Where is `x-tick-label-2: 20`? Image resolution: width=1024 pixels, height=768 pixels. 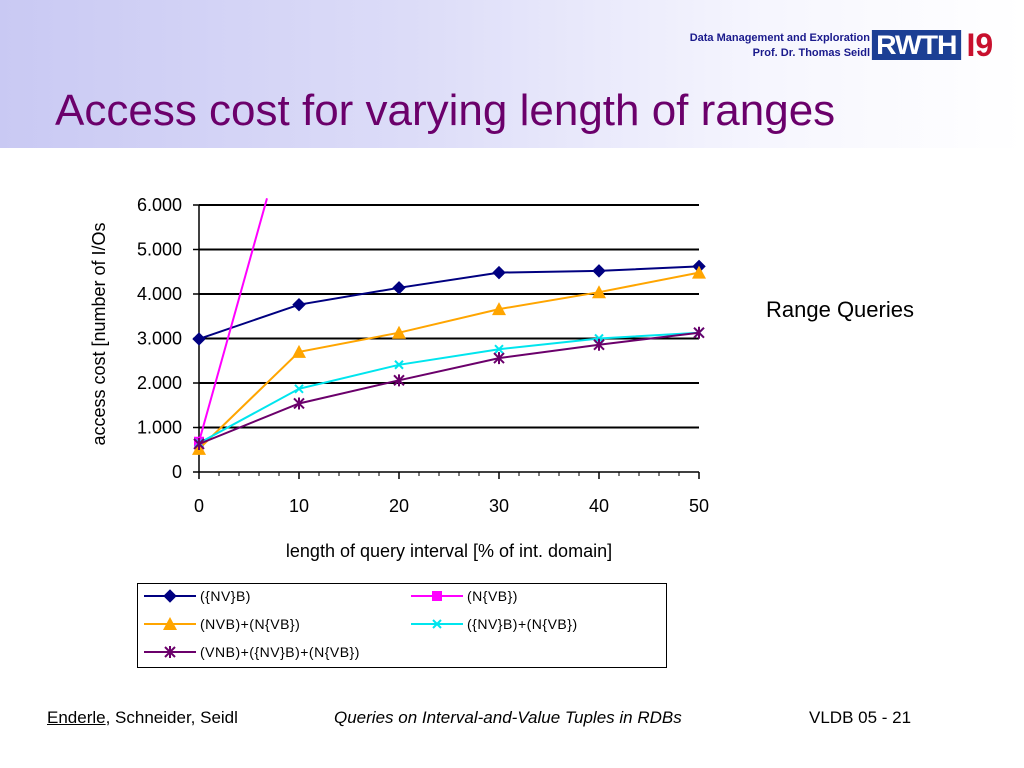
x-tick-label-2: 20 is located at coordinates (399, 506).